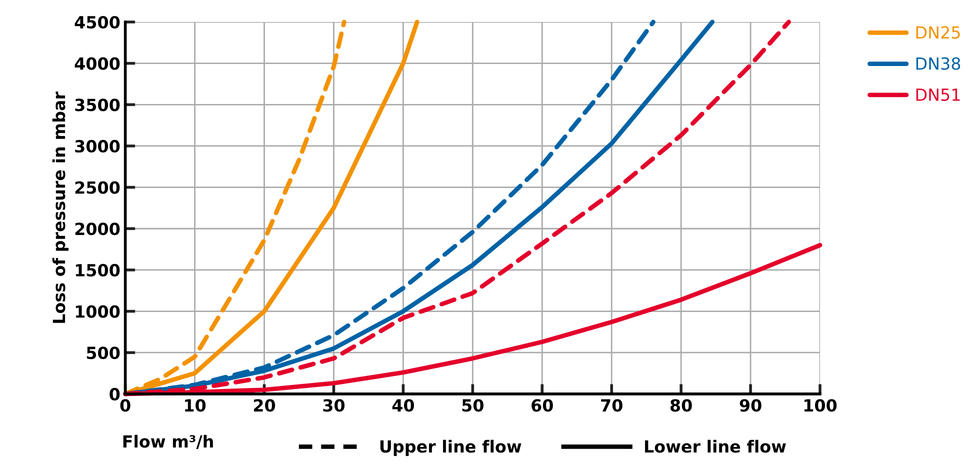 This screenshot has height=464, width=979. What do you see at coordinates (97, 187) in the screenshot?
I see `y-tick-label: 2500` at bounding box center [97, 187].